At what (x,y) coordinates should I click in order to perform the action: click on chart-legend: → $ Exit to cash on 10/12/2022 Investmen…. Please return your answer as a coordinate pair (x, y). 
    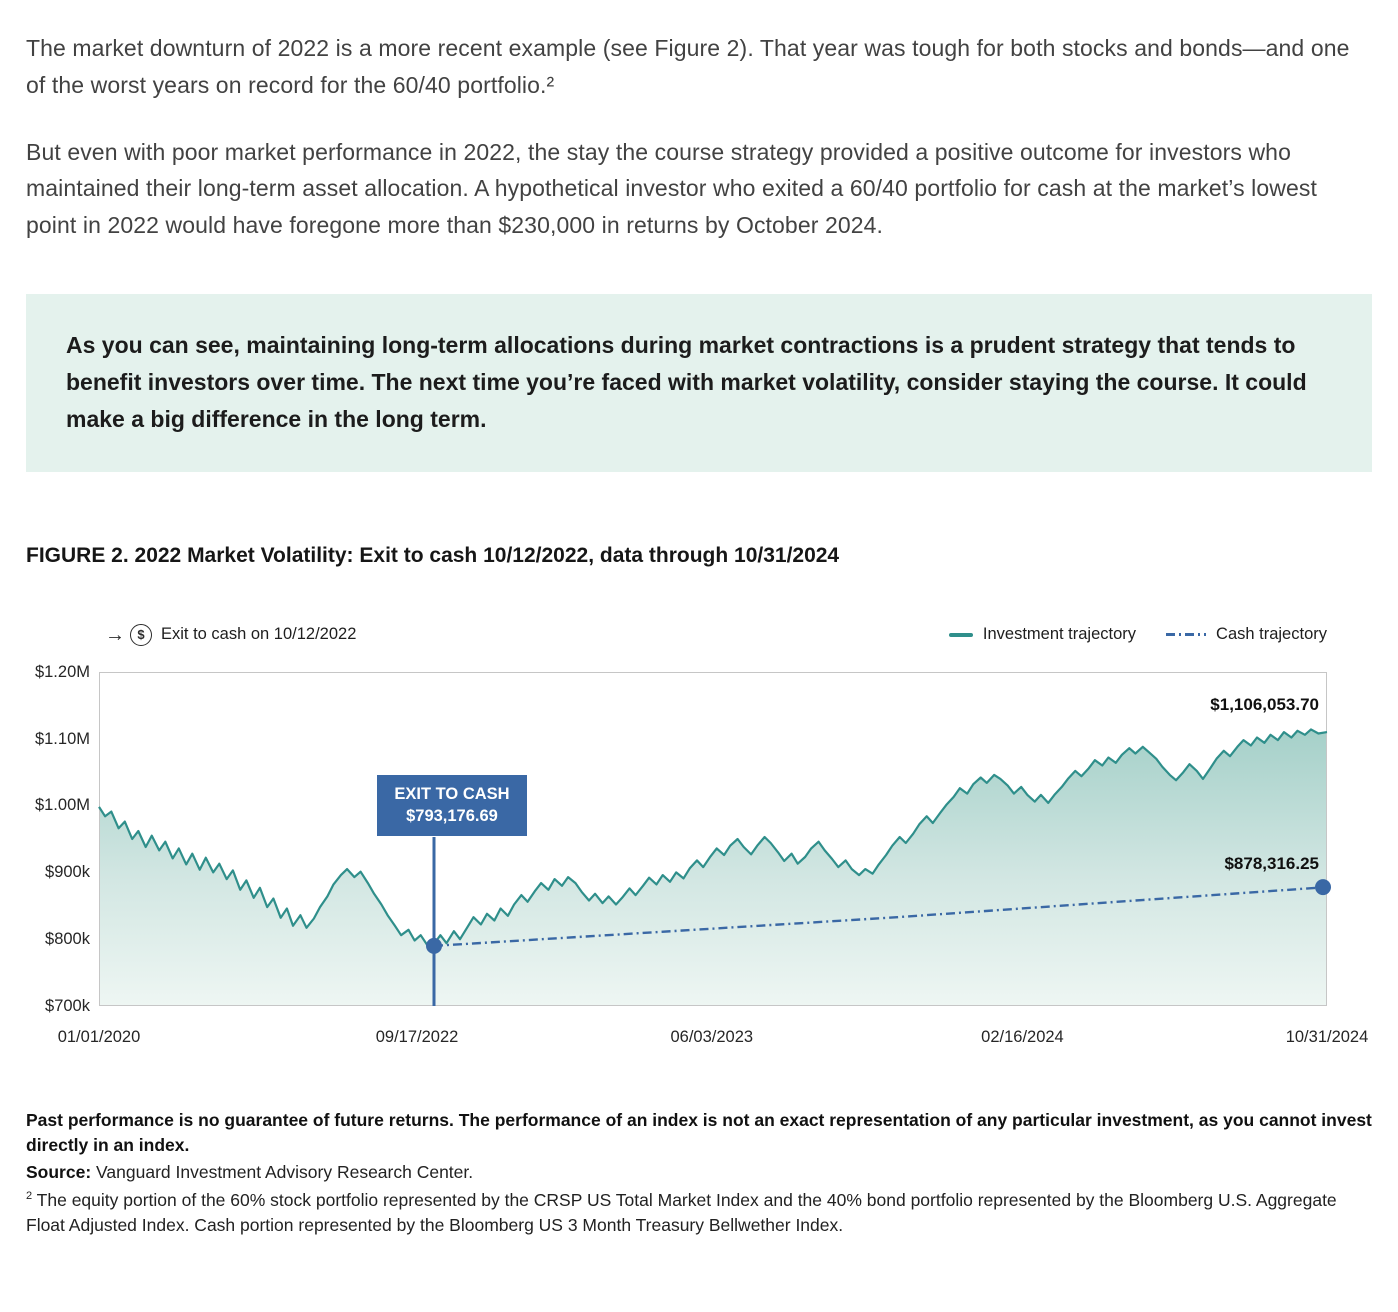
    Looking at the image, I should click on (713, 634).